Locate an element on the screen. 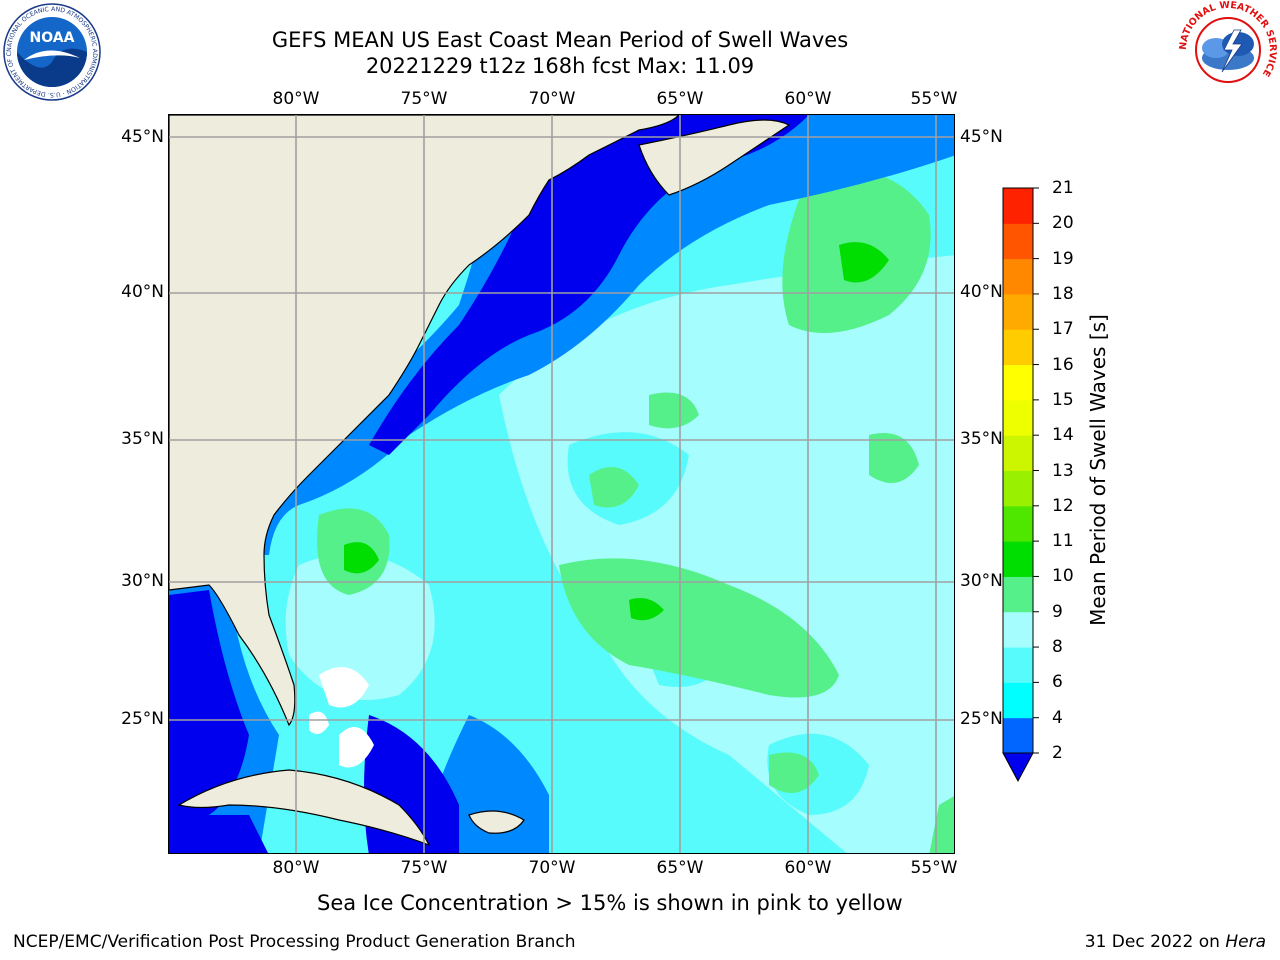 The width and height of the screenshot is (1280, 960). colorbar-label: Mean Period of Swell Waves [s] is located at coordinates (1098, 470).